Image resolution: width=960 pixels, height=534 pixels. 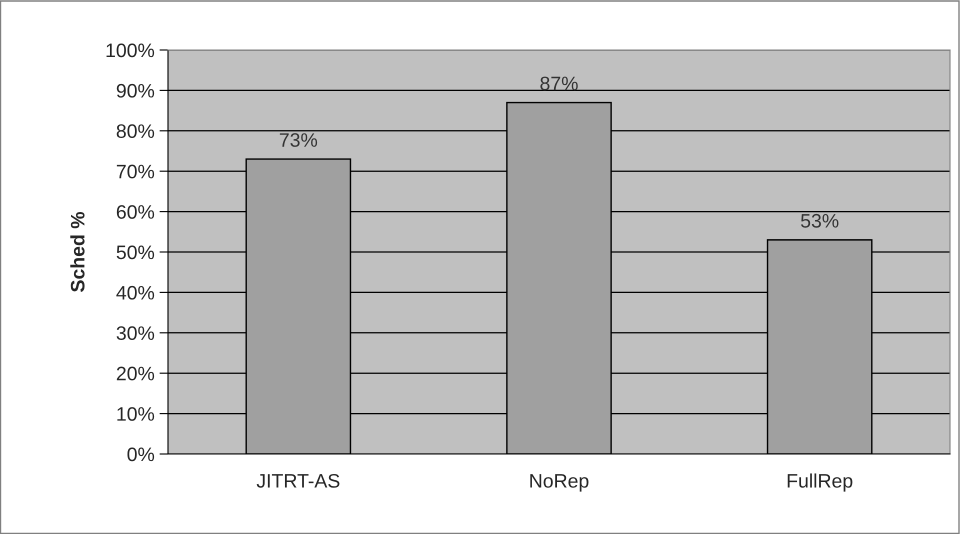 I want to click on y-tick-label: 90%, so click(x=135, y=91).